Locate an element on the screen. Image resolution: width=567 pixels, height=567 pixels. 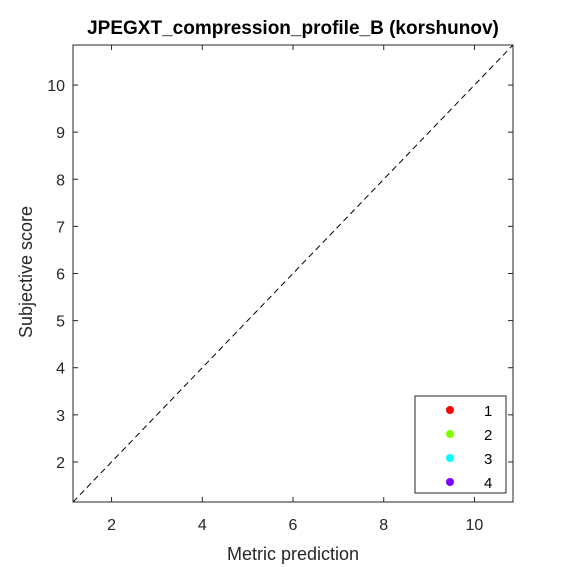
y-tick-label: 9 is located at coordinates (60, 133).